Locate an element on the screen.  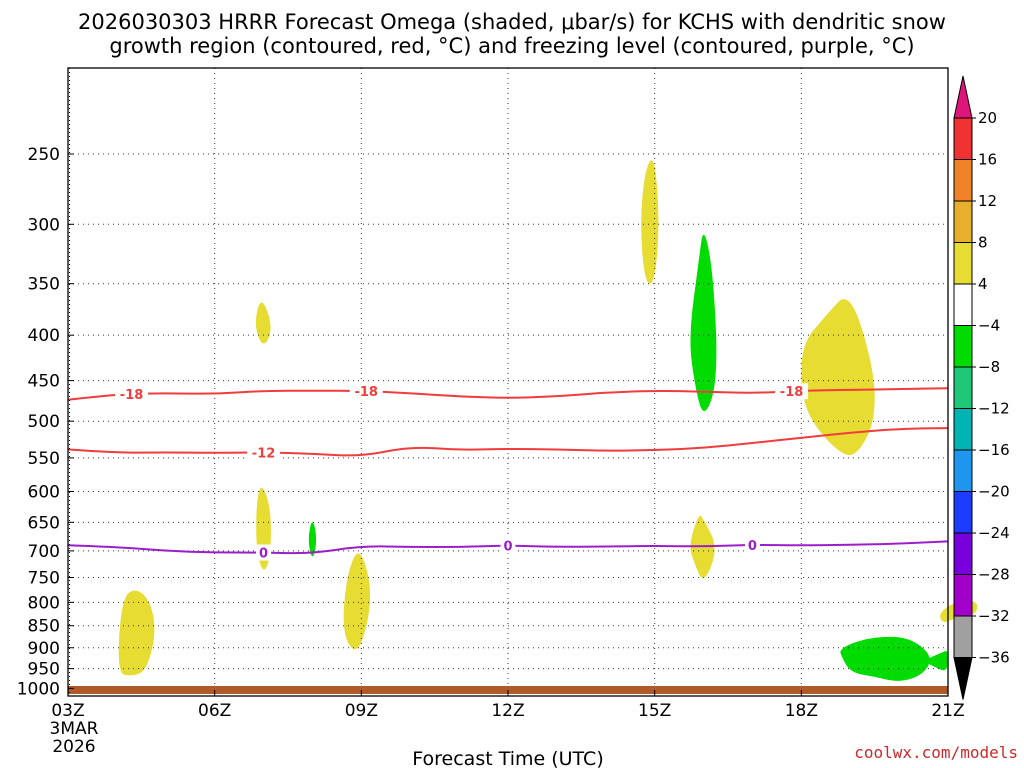
colorbar-top-arrow is located at coordinates (963, 97).